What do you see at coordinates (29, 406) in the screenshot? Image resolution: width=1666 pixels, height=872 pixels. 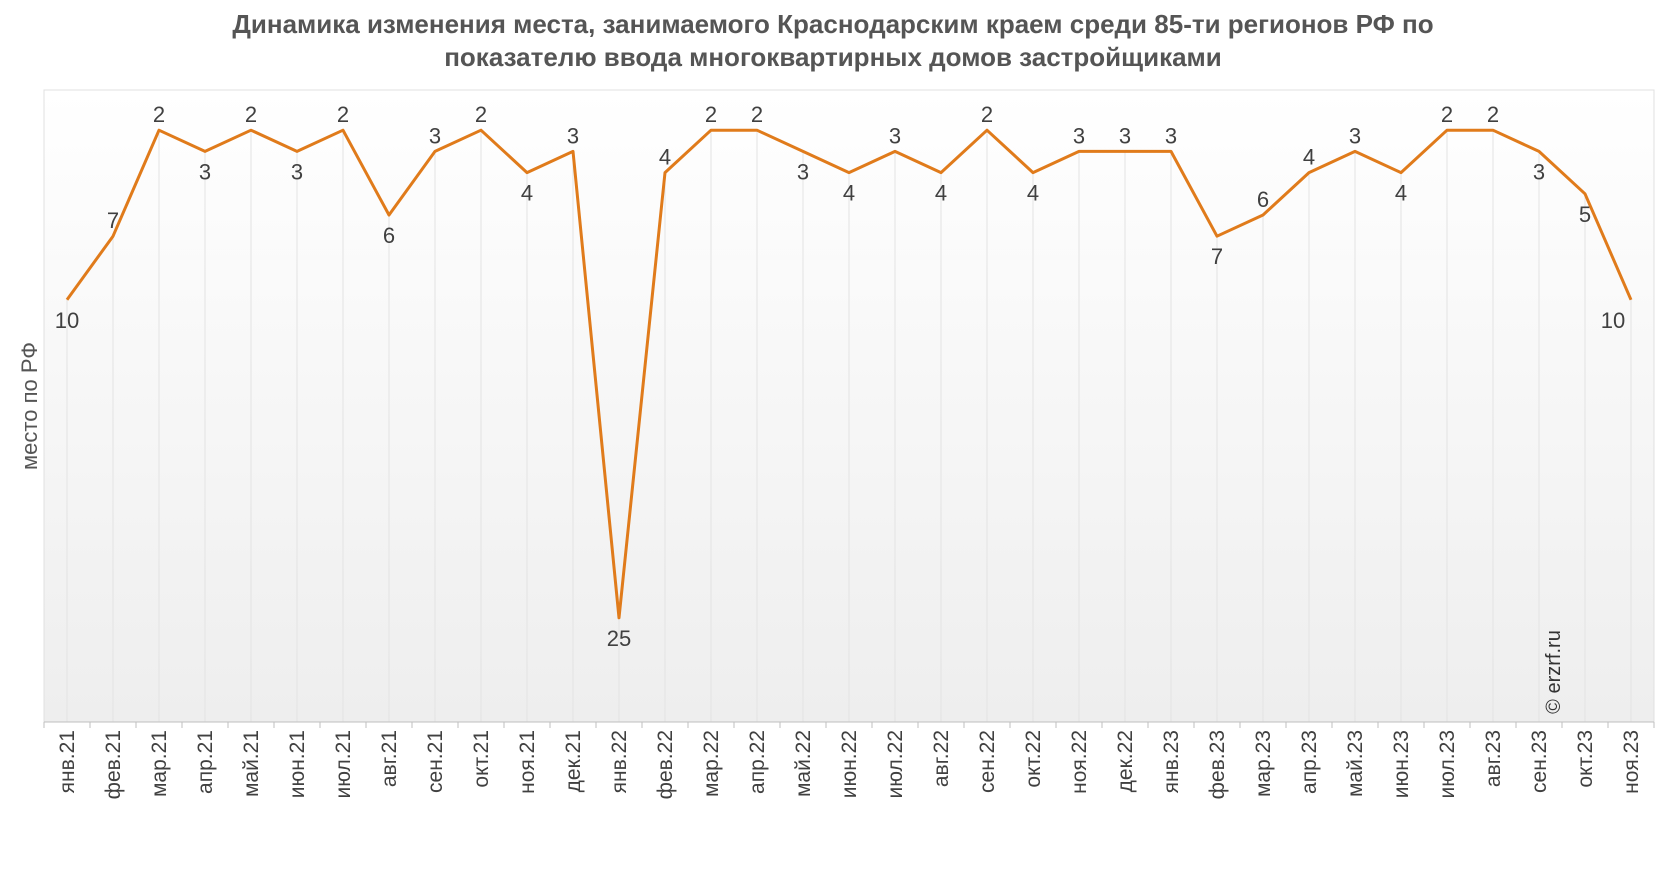 I see `y-axis-label: место по РФ` at bounding box center [29, 406].